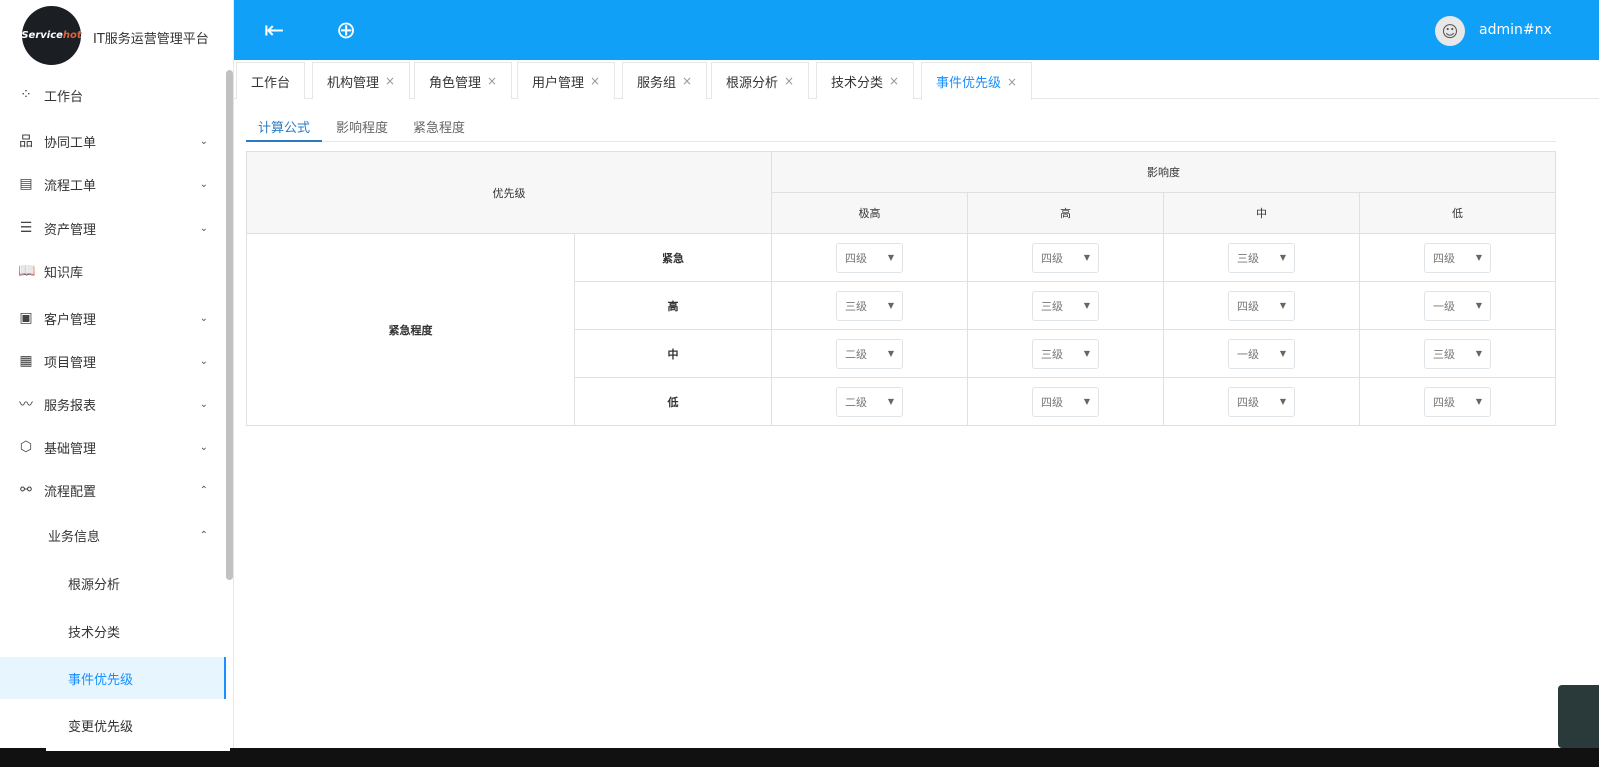 This screenshot has width=1599, height=767. I want to click on indent-menu-icon: ⇤, so click(274, 30).